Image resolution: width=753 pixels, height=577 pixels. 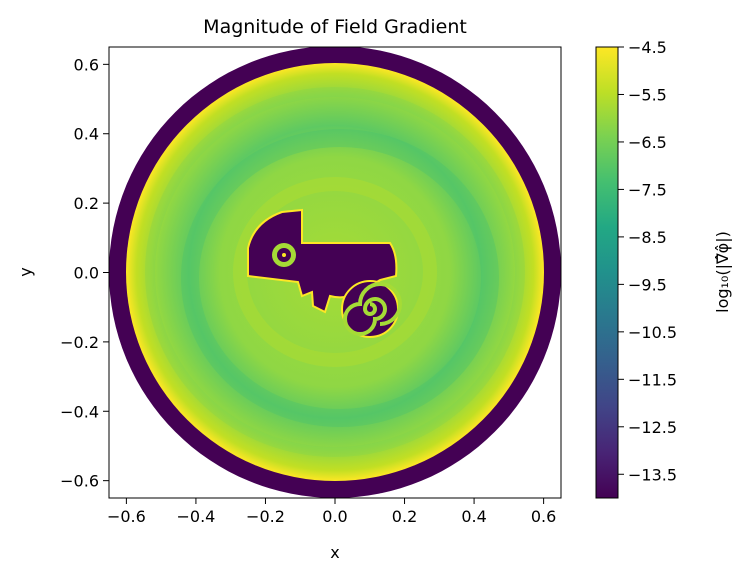 What do you see at coordinates (652, 427) in the screenshot?
I see `colorbar-tick-label: −12.5` at bounding box center [652, 427].